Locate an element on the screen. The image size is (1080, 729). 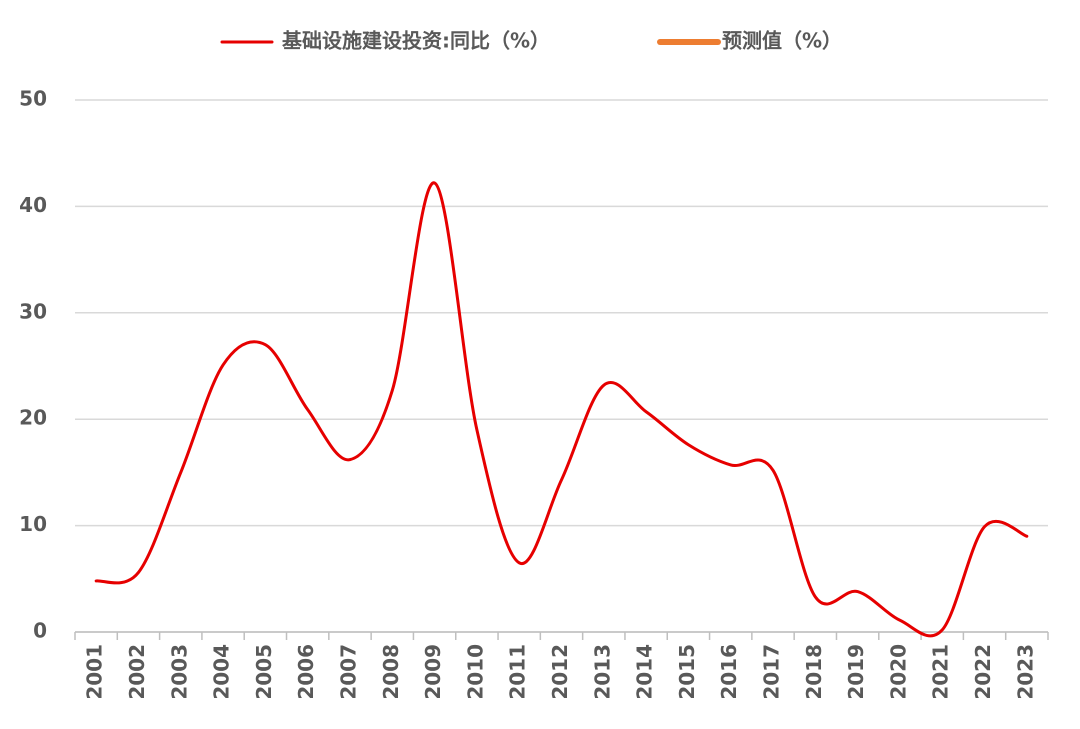
legend-label: 基础设施建设投资:同比（%） is located at coordinates (416, 41).